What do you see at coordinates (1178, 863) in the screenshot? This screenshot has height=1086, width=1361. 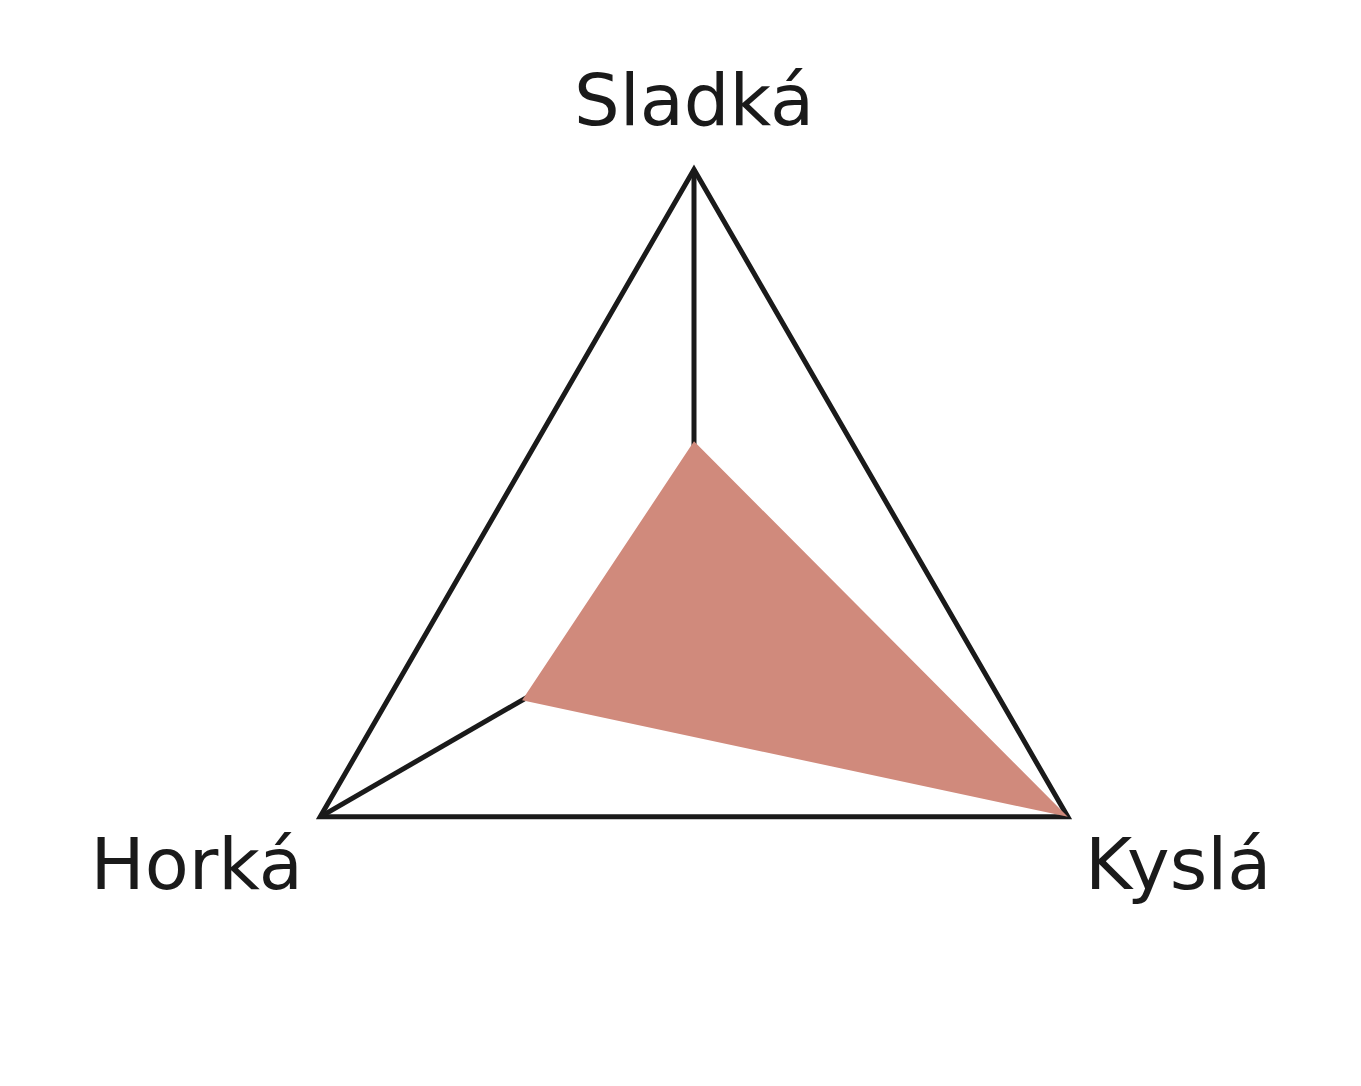 I see `spoke-label: Kyslá` at bounding box center [1178, 863].